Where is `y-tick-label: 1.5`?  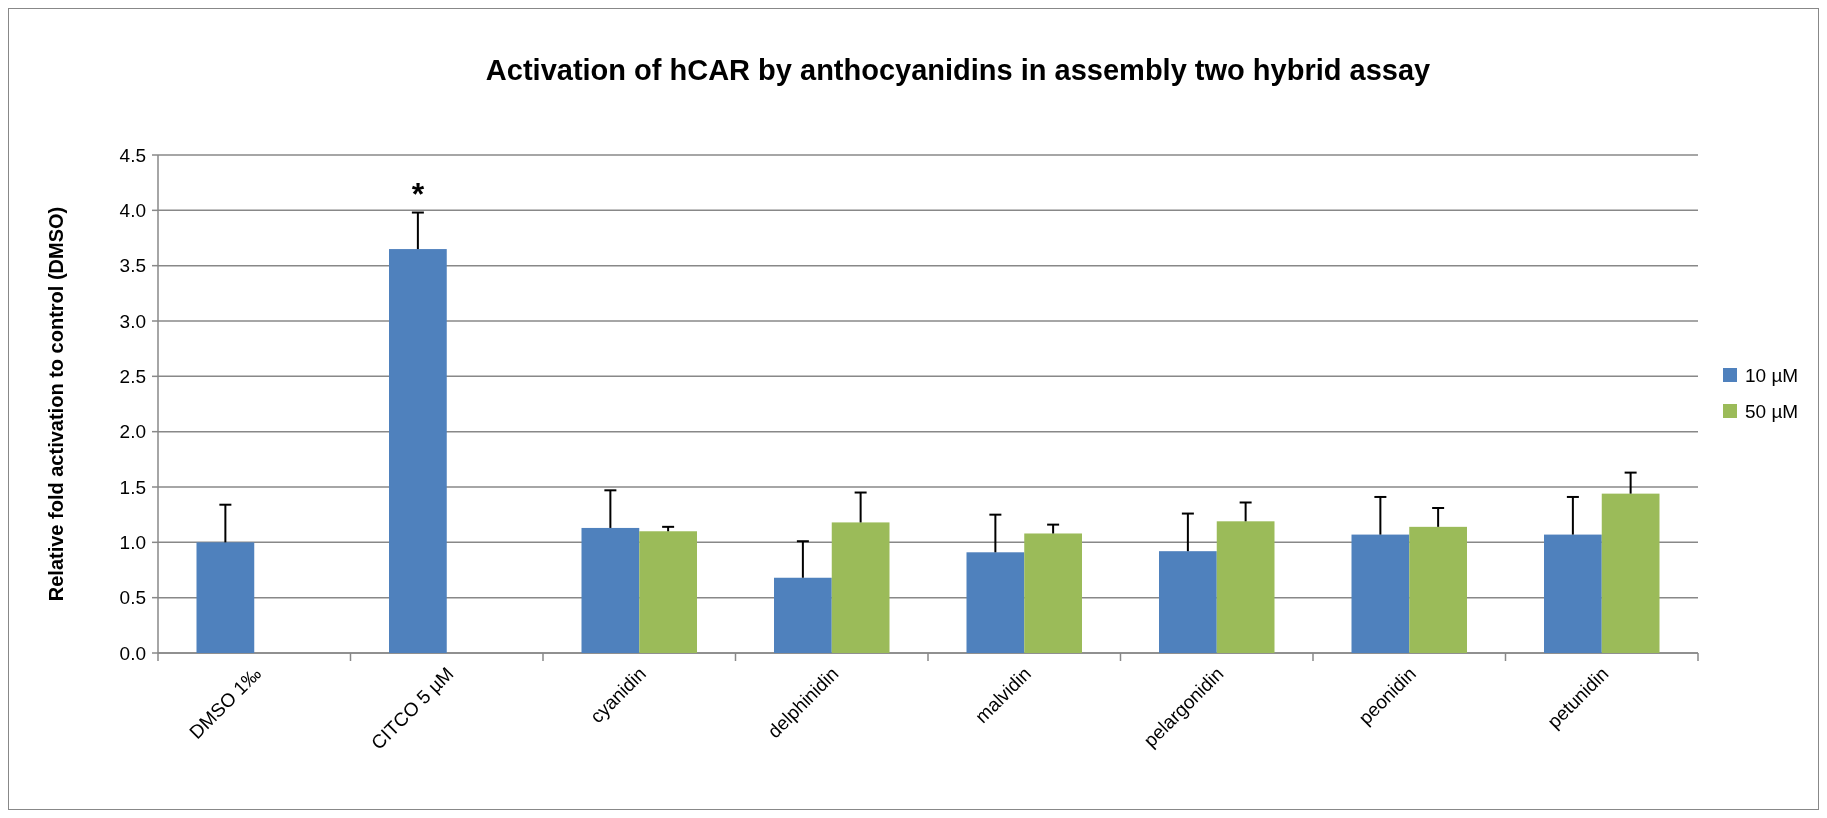 y-tick-label: 1.5 is located at coordinates (132, 487).